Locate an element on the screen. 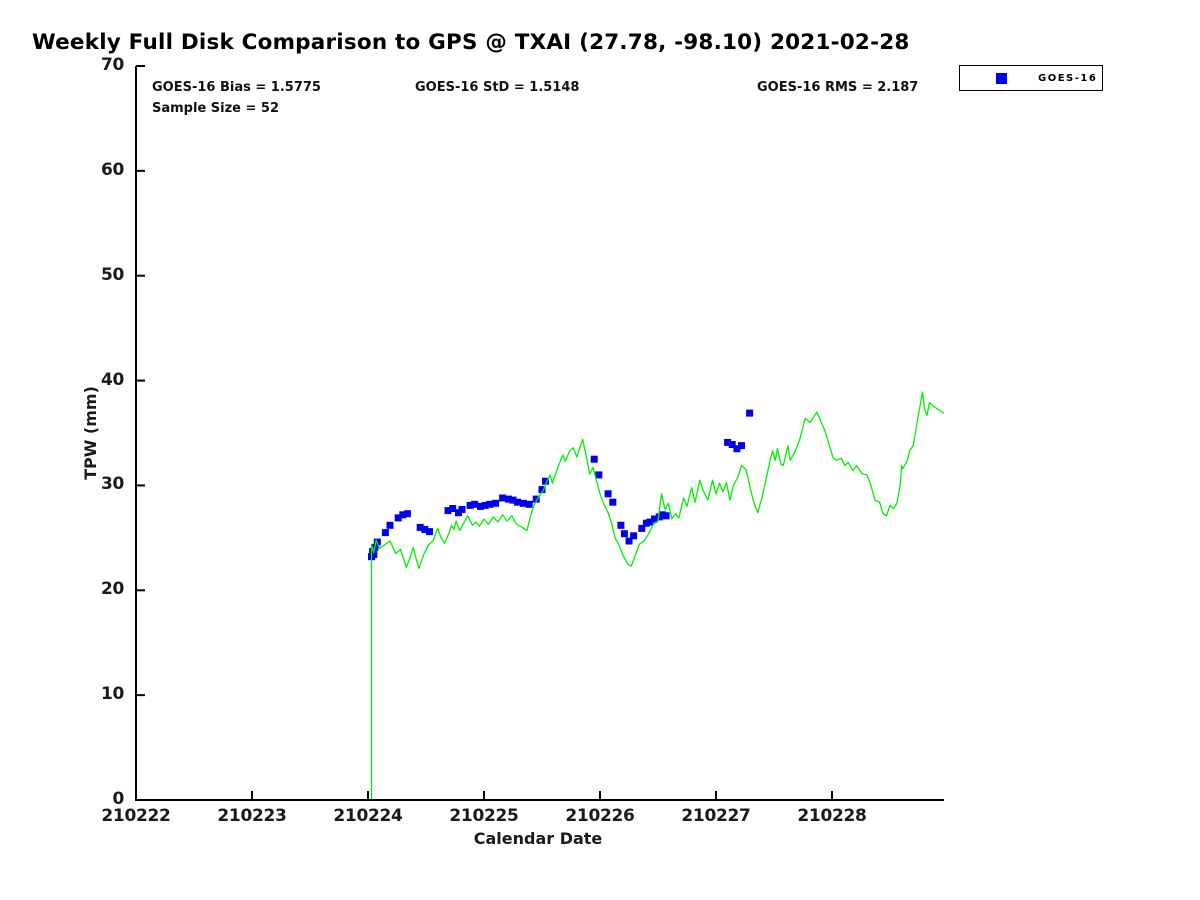 The image size is (1200, 900). stat-bias: GOES-16 Bias = 1.5775 is located at coordinates (236, 87).